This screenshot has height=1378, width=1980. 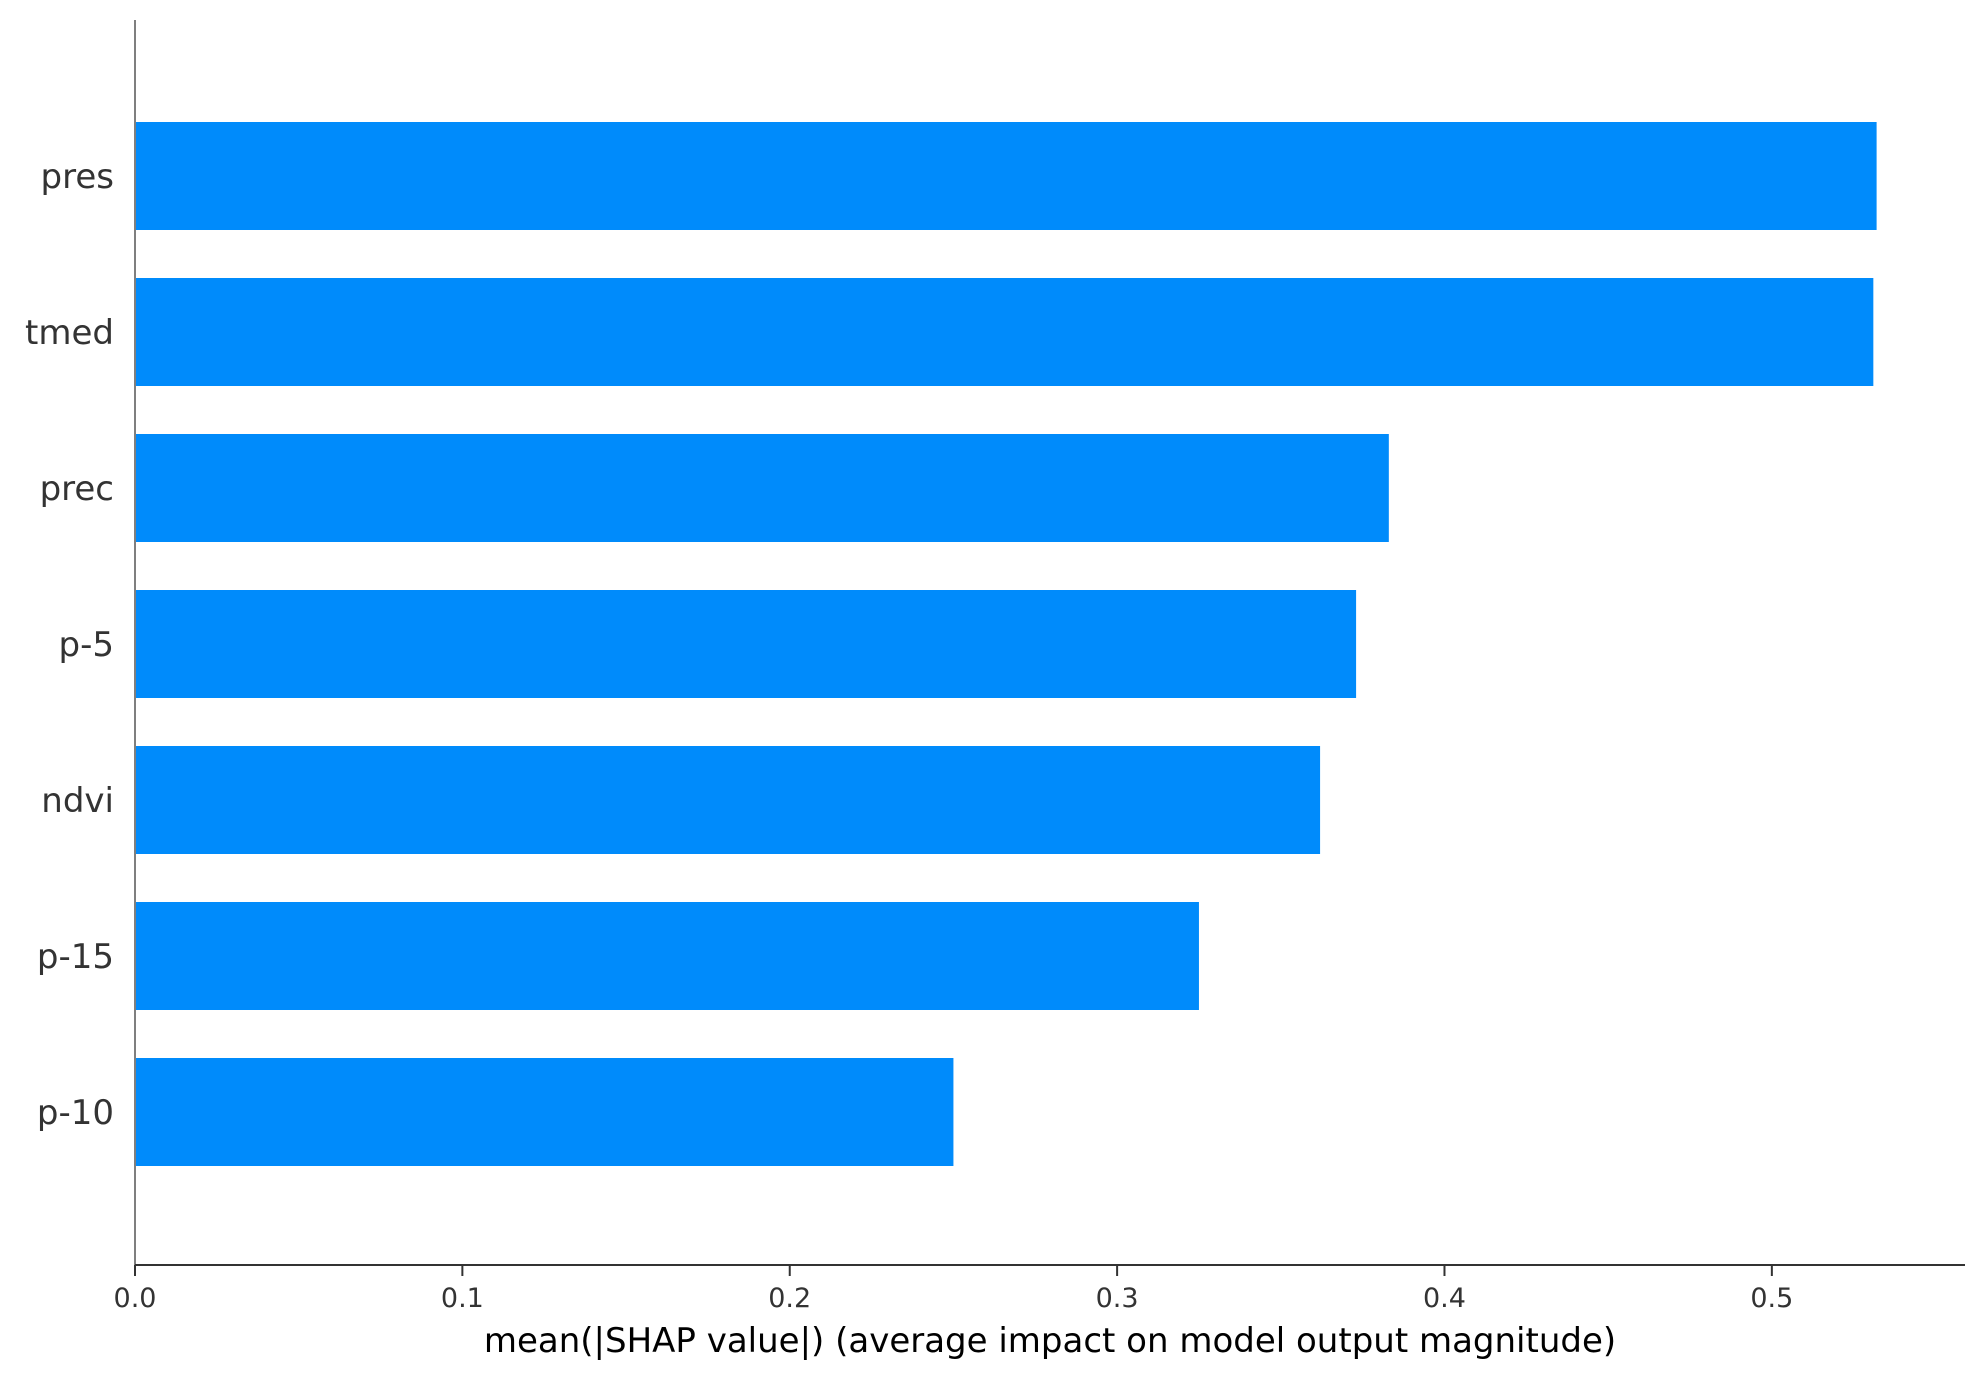 What do you see at coordinates (953, 1289) in the screenshot?
I see `x-ticks: 0.0 0.1 0.2 0.3 0.4 0.5` at bounding box center [953, 1289].